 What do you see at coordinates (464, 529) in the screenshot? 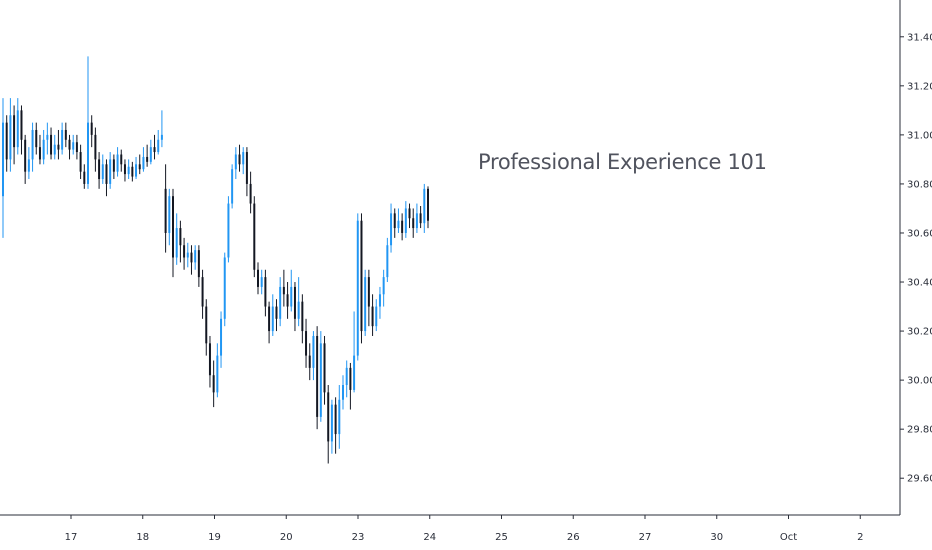
I see `time-axis: 17 18 19 20 23 24 25 26 27 30 Oct 2` at bounding box center [464, 529].